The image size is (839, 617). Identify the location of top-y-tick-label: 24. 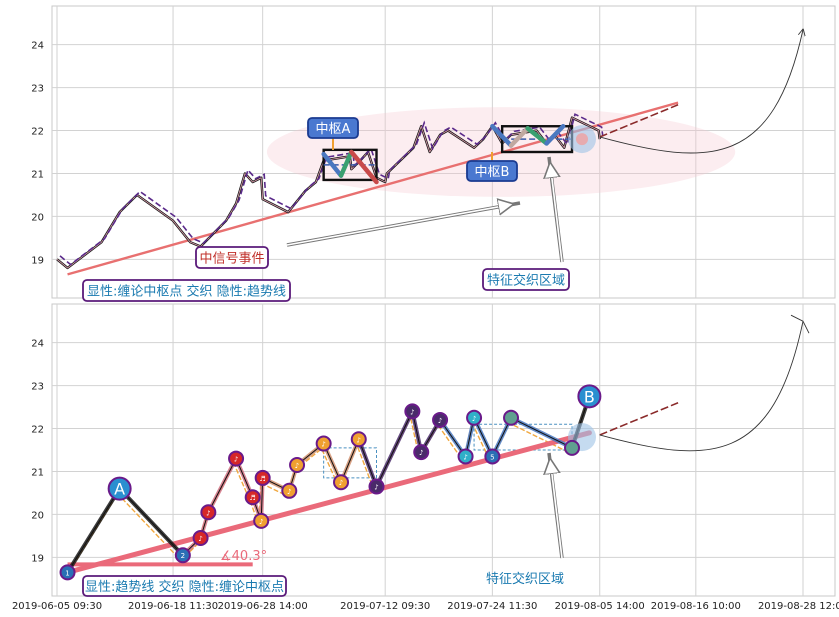
(37, 46).